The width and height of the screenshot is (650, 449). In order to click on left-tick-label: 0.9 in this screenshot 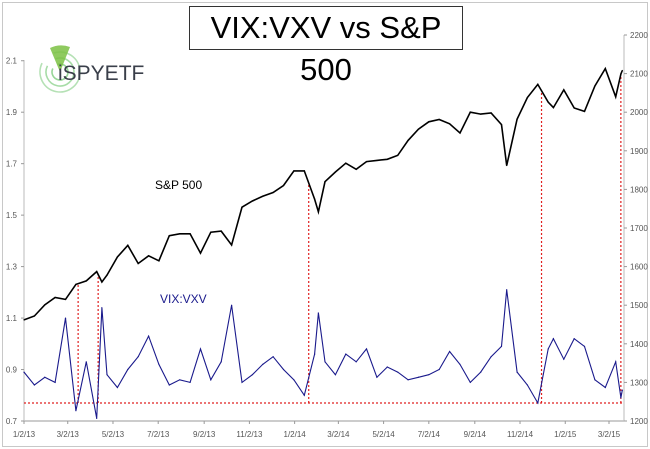, I will do `click(12, 370)`.